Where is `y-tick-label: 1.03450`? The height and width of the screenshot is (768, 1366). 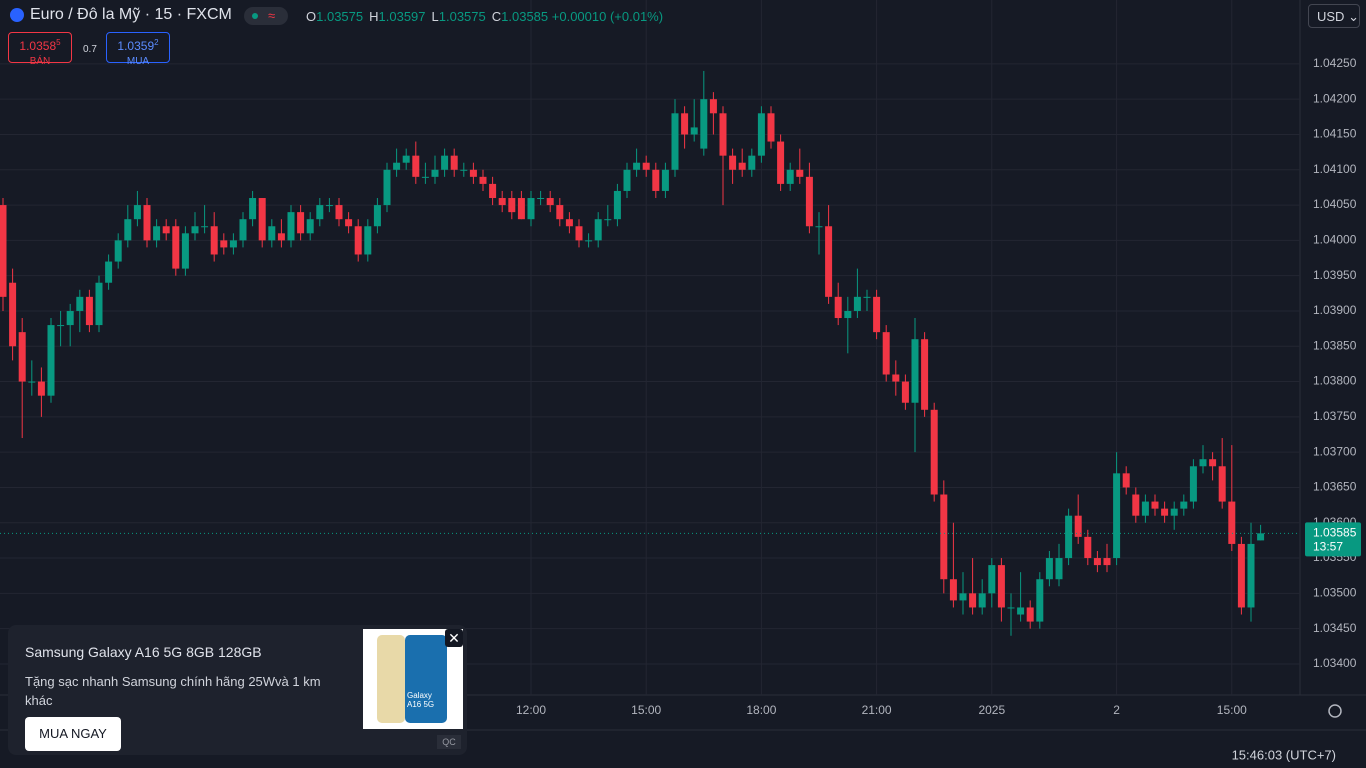
y-tick-label: 1.03450 is located at coordinates (1335, 628).